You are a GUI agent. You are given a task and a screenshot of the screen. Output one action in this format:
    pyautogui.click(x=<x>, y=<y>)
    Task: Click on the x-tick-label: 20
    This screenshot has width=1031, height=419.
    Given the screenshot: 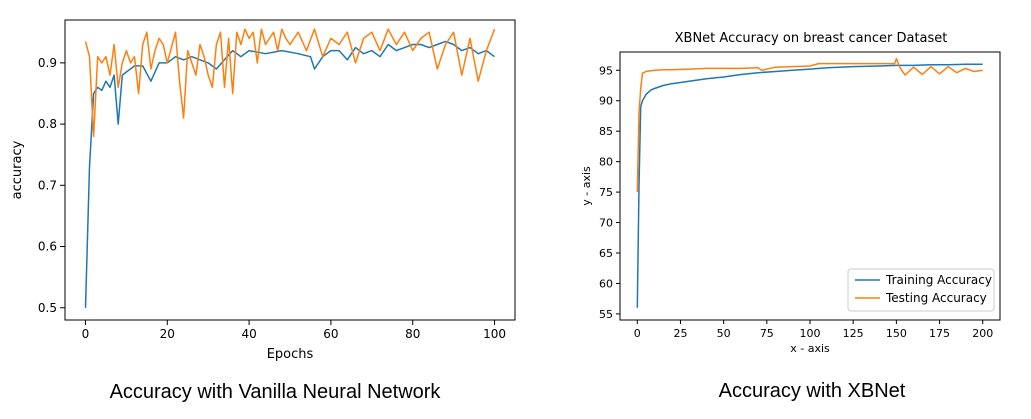 What is the action you would take?
    pyautogui.click(x=167, y=334)
    